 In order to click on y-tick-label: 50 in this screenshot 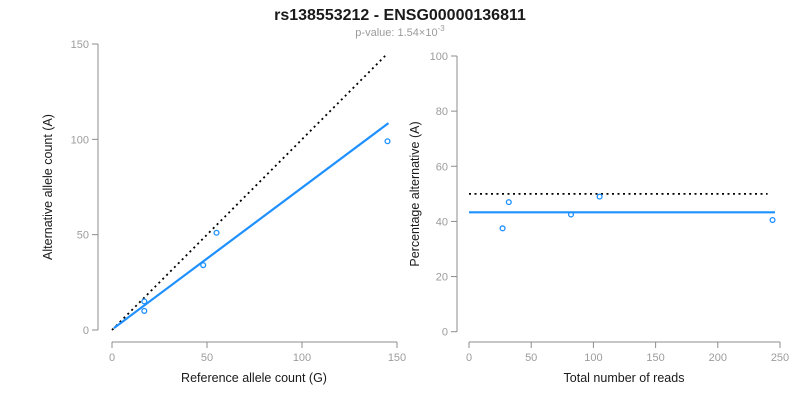, I will do `click(83, 236)`.